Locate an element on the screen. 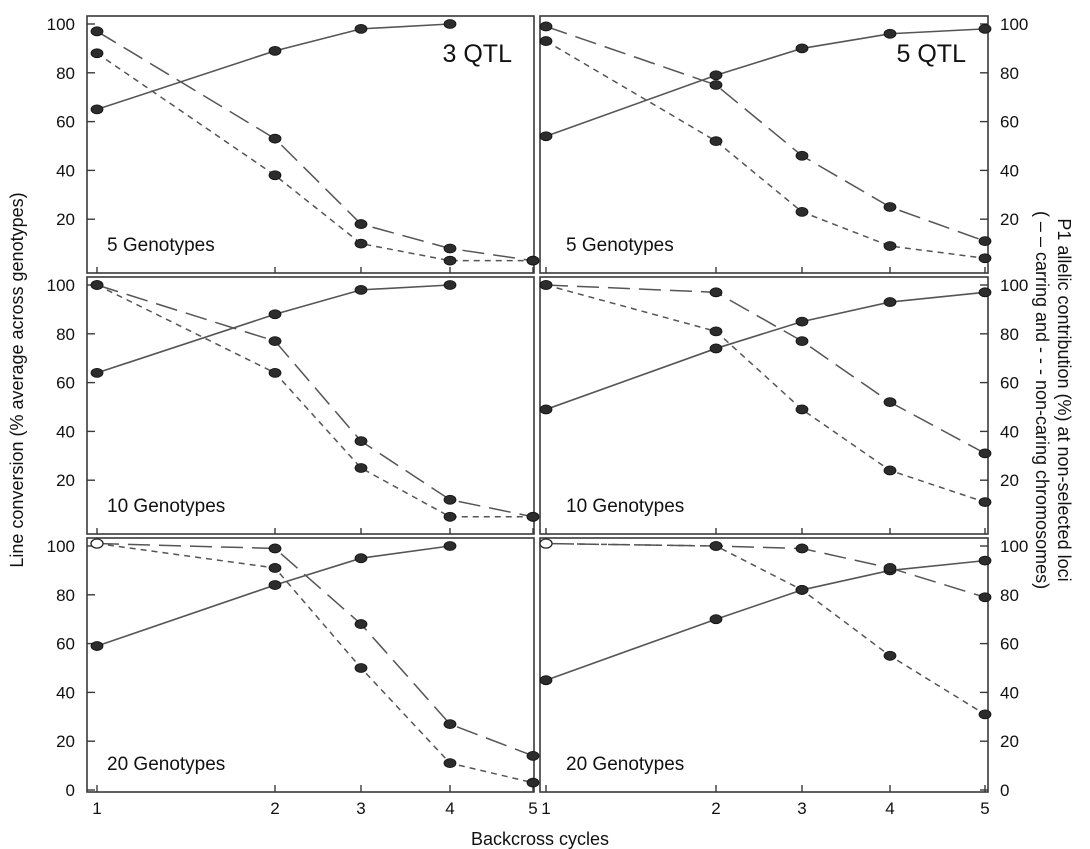  panel-1-1: 20 40 60 80 100 5 Genotypes 3 QTL is located at coordinates (293, 144).